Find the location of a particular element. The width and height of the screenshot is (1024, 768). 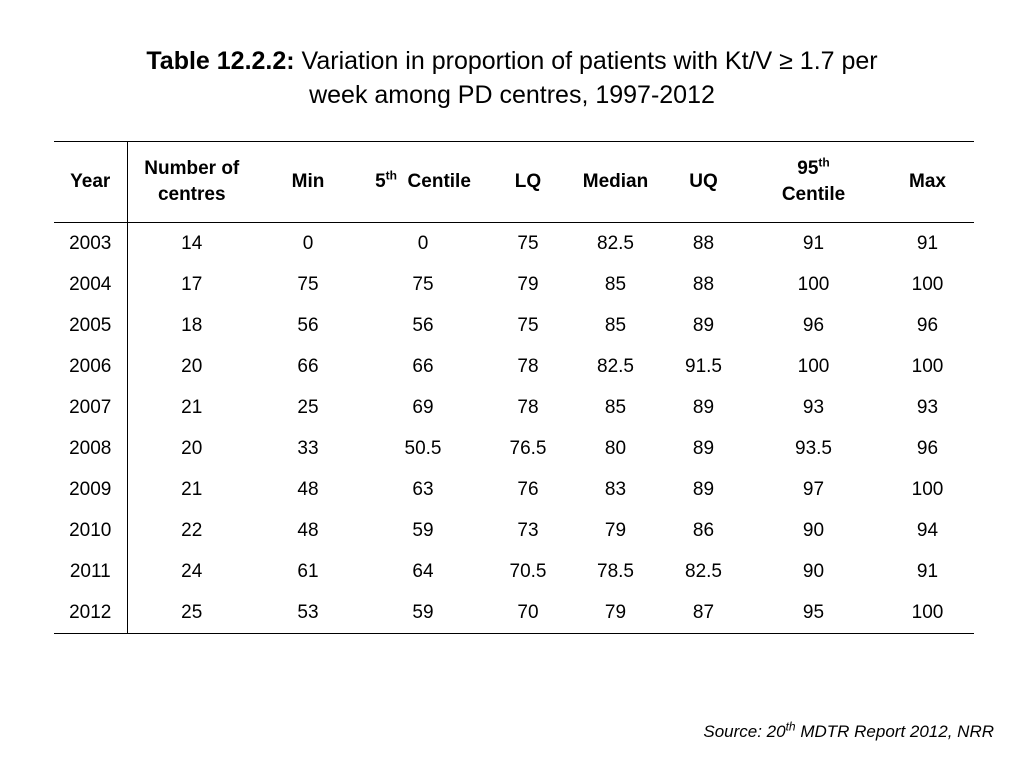

header-5th-centile: 5th Centile is located at coordinates (423, 182).